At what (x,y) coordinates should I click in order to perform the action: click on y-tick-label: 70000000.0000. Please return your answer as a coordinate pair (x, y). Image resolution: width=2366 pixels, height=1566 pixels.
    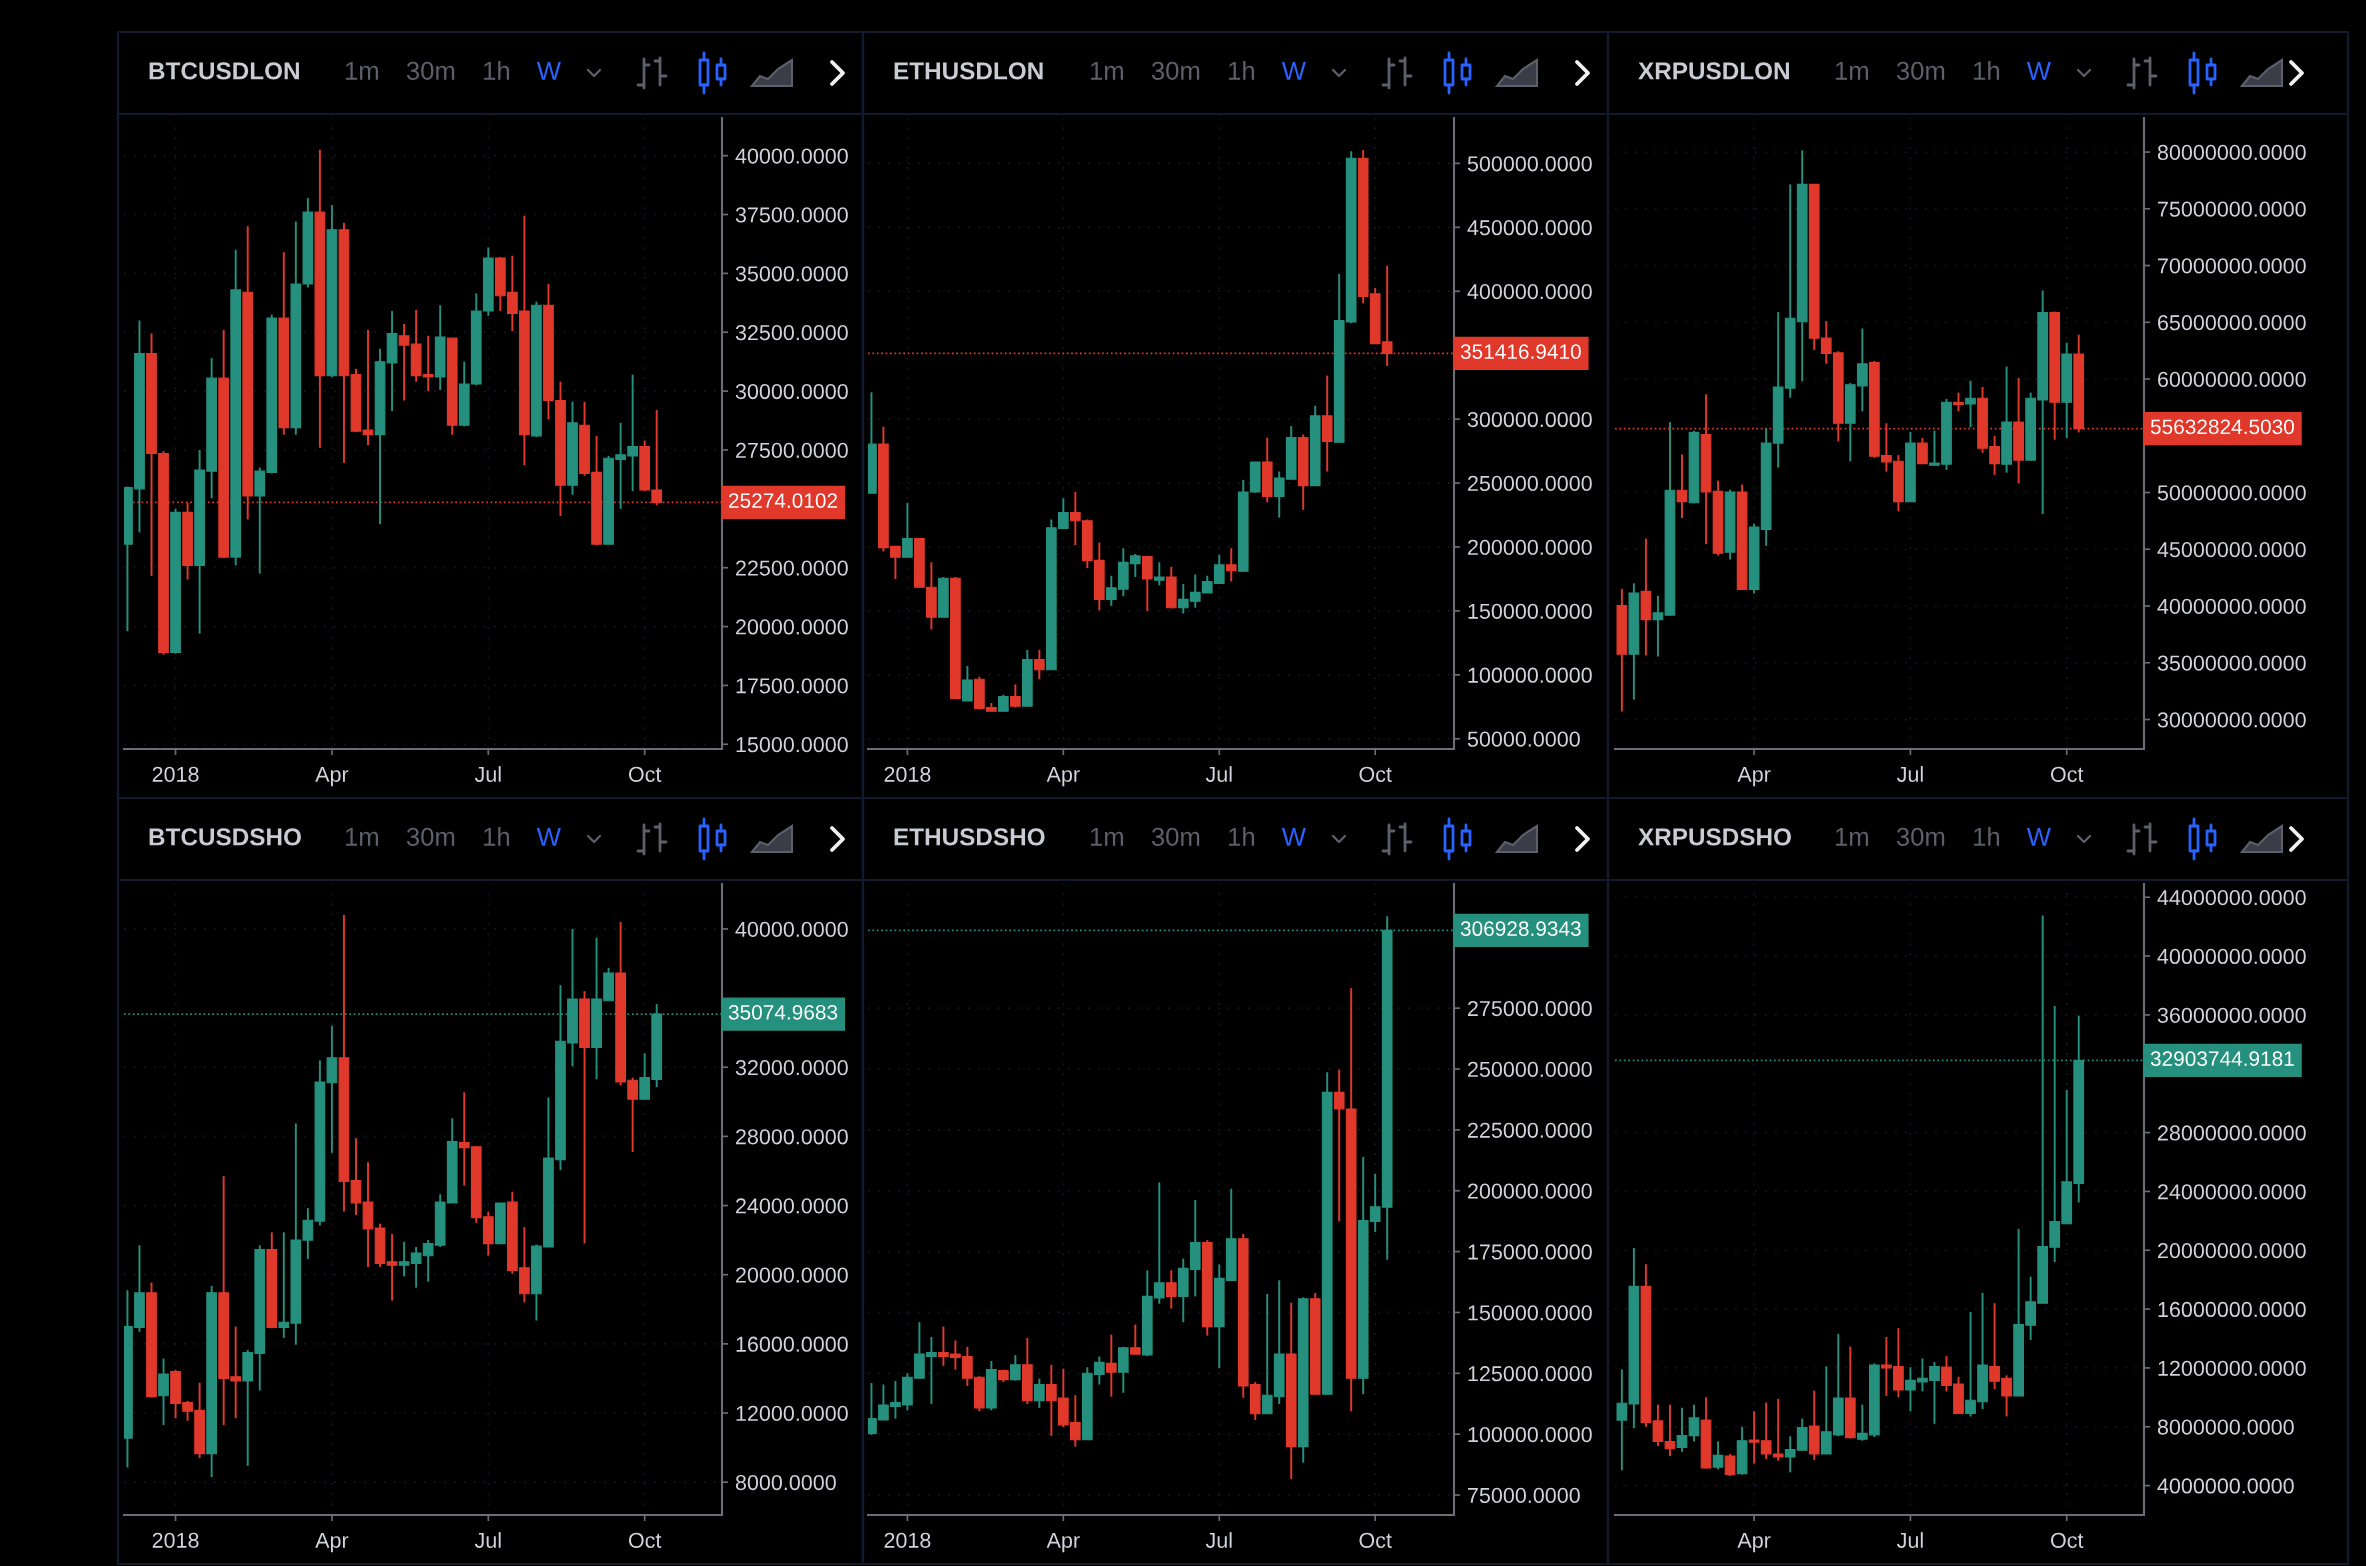
    Looking at the image, I should click on (2232, 266).